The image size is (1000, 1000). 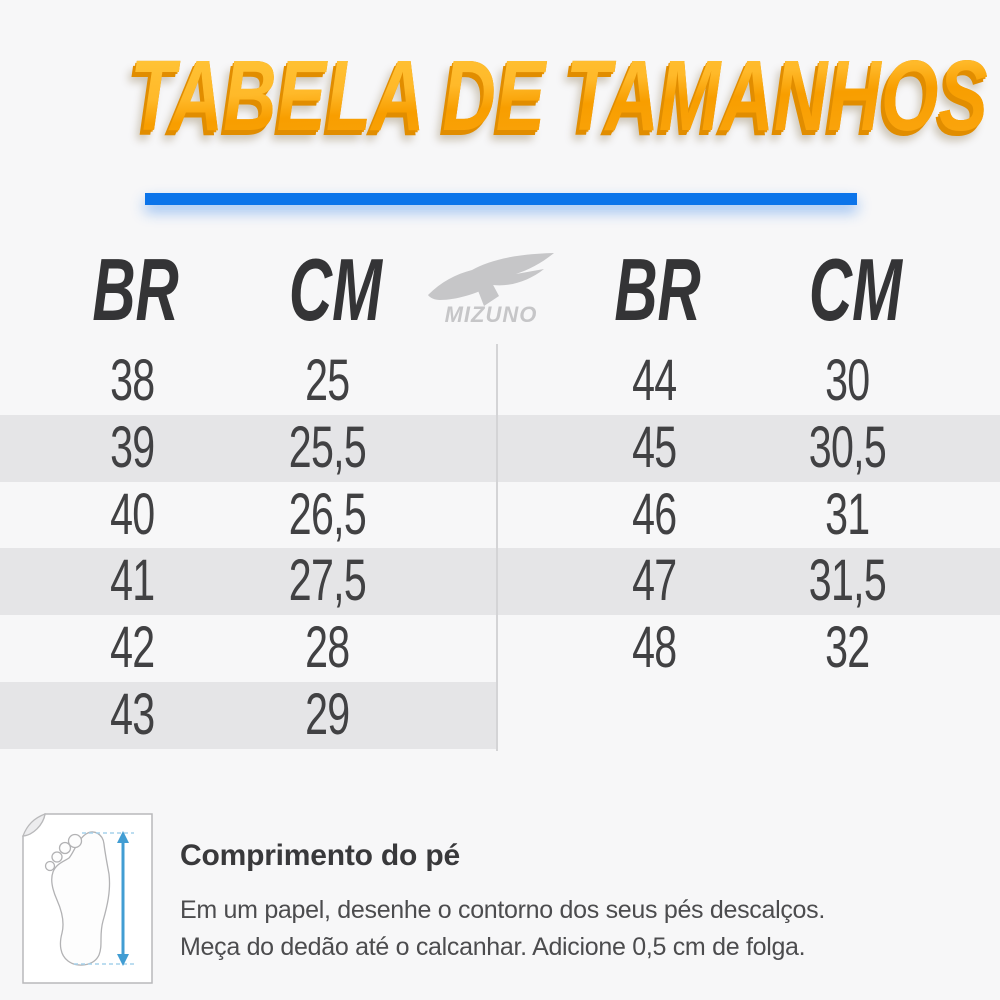 What do you see at coordinates (847, 581) in the screenshot?
I see `cm-size-cell: 31,5` at bounding box center [847, 581].